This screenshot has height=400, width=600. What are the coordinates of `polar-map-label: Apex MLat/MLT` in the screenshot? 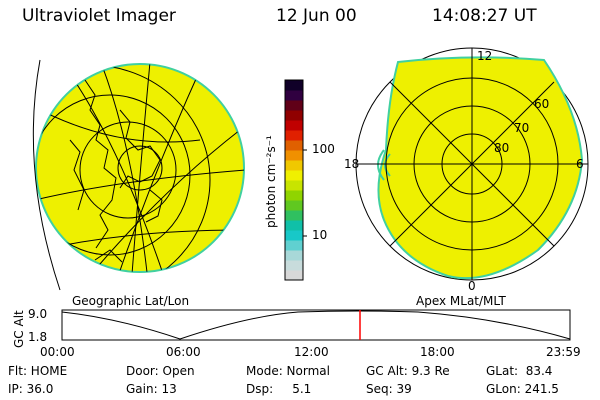 It's located at (461, 301).